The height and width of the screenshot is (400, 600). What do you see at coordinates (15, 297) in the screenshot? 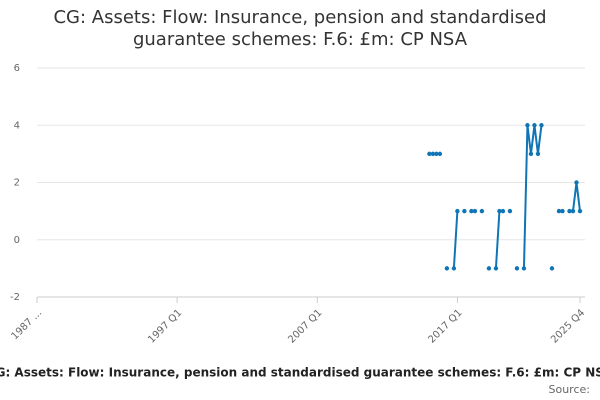
I see `y-tick-label: -2` at bounding box center [15, 297].